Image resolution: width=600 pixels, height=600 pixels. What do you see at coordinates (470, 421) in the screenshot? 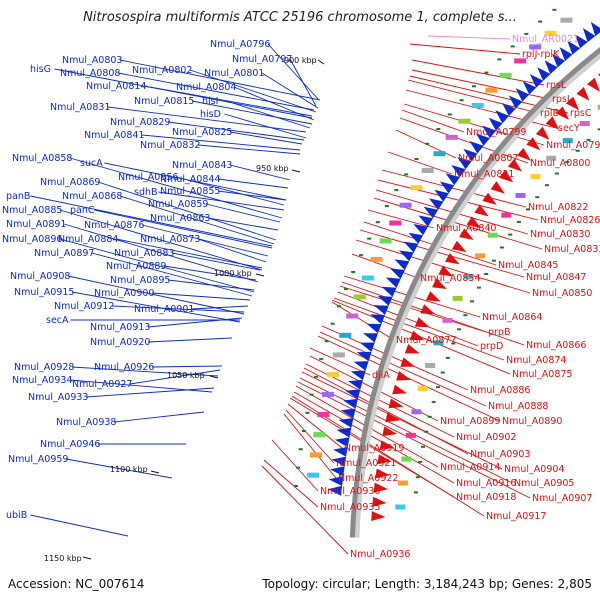
I see `gene-label-right: Nmul_A0899` at bounding box center [470, 421].